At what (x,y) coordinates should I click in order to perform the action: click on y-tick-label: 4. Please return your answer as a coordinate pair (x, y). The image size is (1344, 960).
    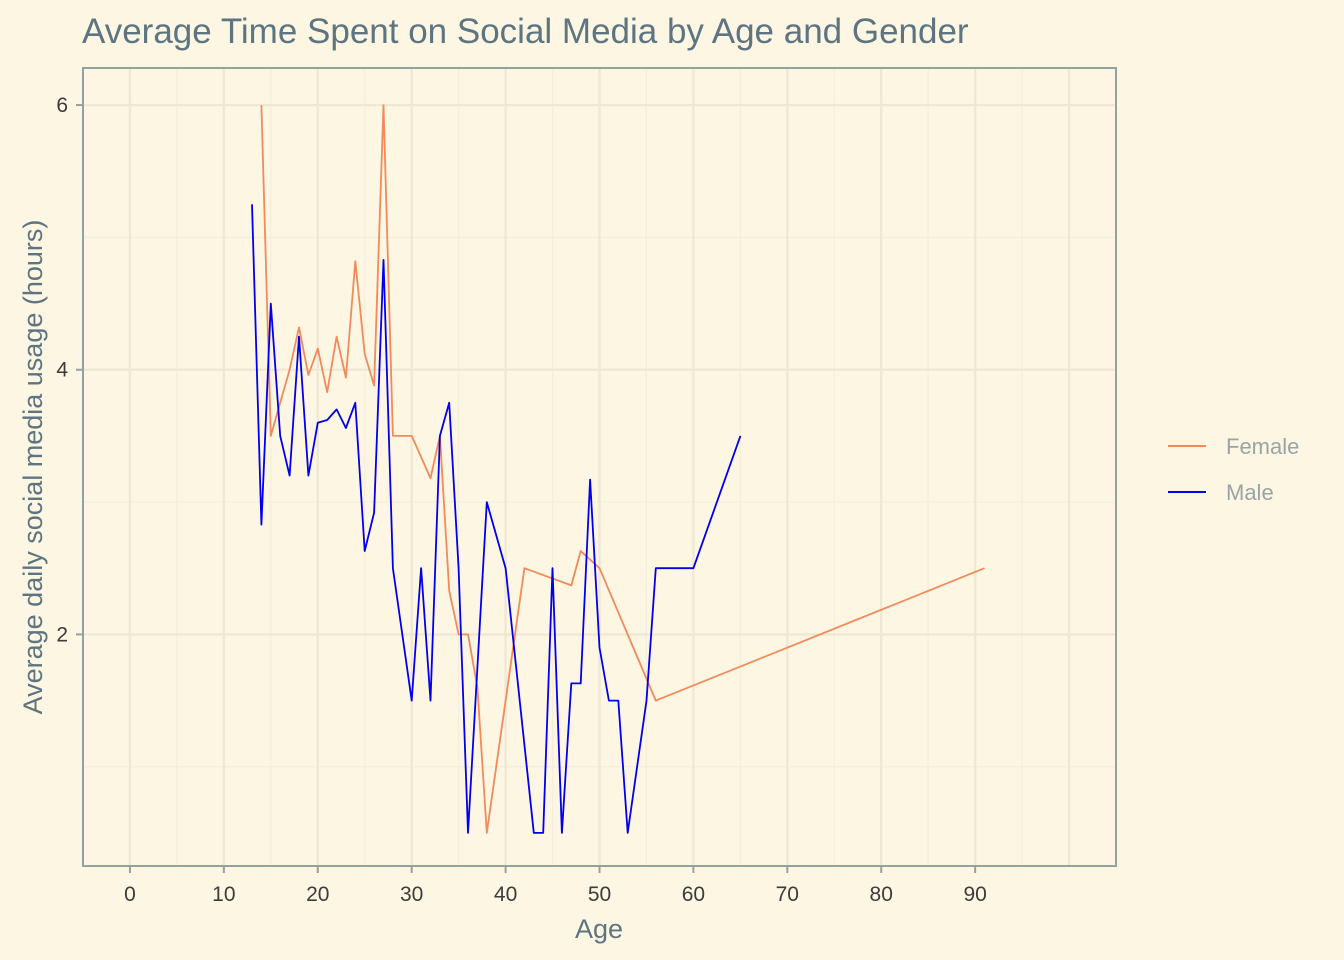
    Looking at the image, I should click on (62, 370).